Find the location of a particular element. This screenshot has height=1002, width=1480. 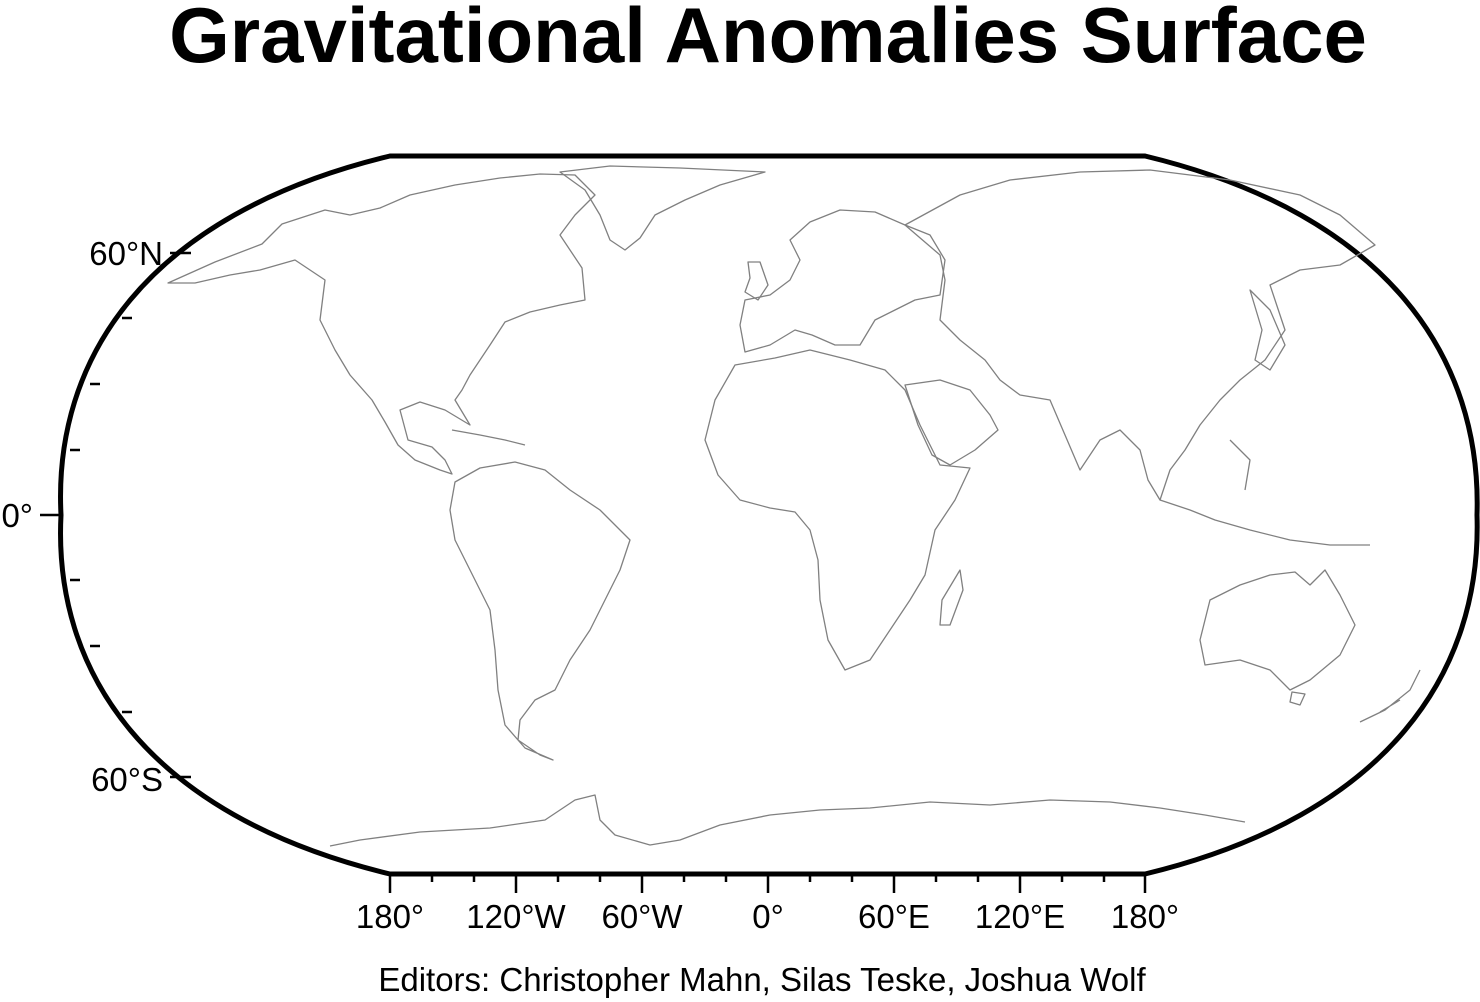

coastline-britain is located at coordinates (756, 281).